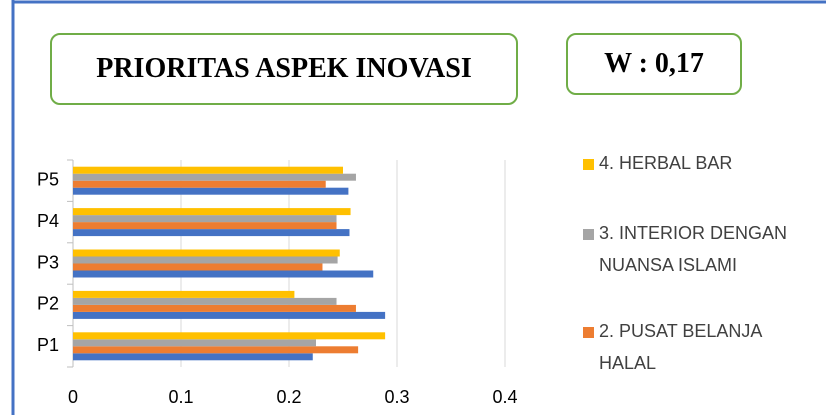 The image size is (826, 415). Describe the element at coordinates (180, 397) in the screenshot. I see `x-tick-label: 0.1` at that location.